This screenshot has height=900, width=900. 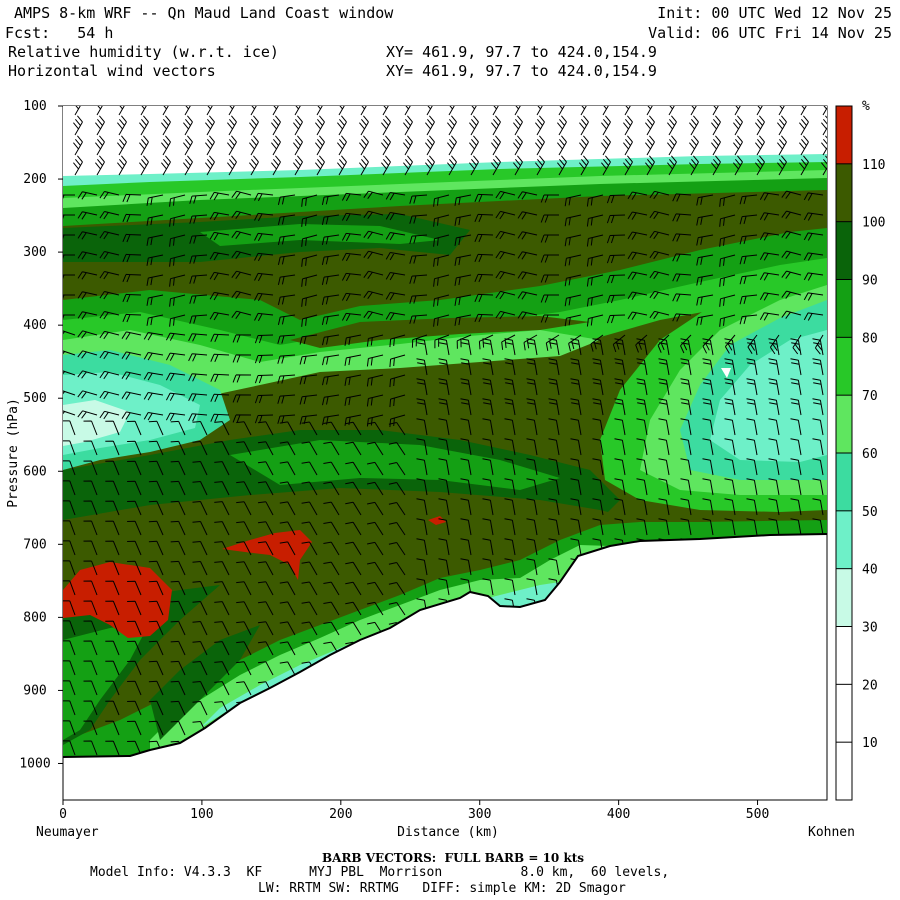 What do you see at coordinates (870, 570) in the screenshot?
I see `colorbar-label: 40` at bounding box center [870, 570].